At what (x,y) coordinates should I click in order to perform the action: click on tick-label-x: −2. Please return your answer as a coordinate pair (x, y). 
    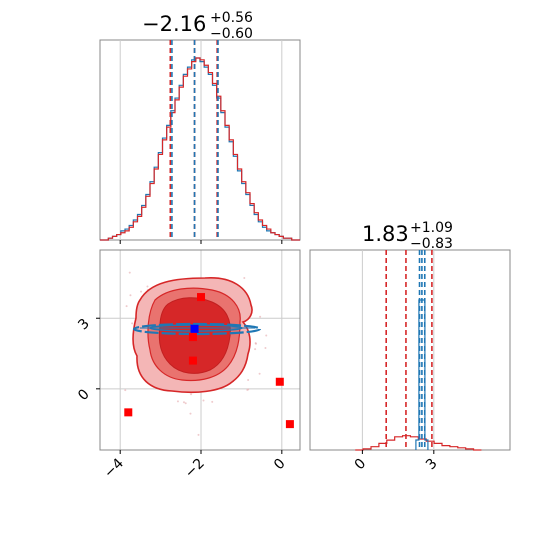
    Looking at the image, I should click on (195, 469).